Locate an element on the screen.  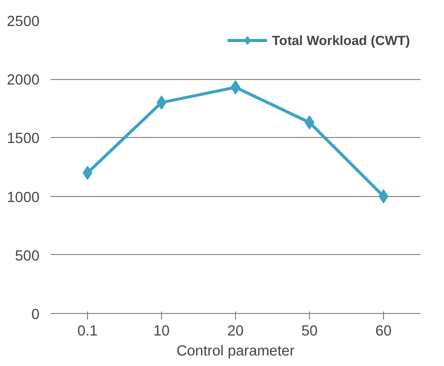
x-tick-label: 60 is located at coordinates (383, 332).